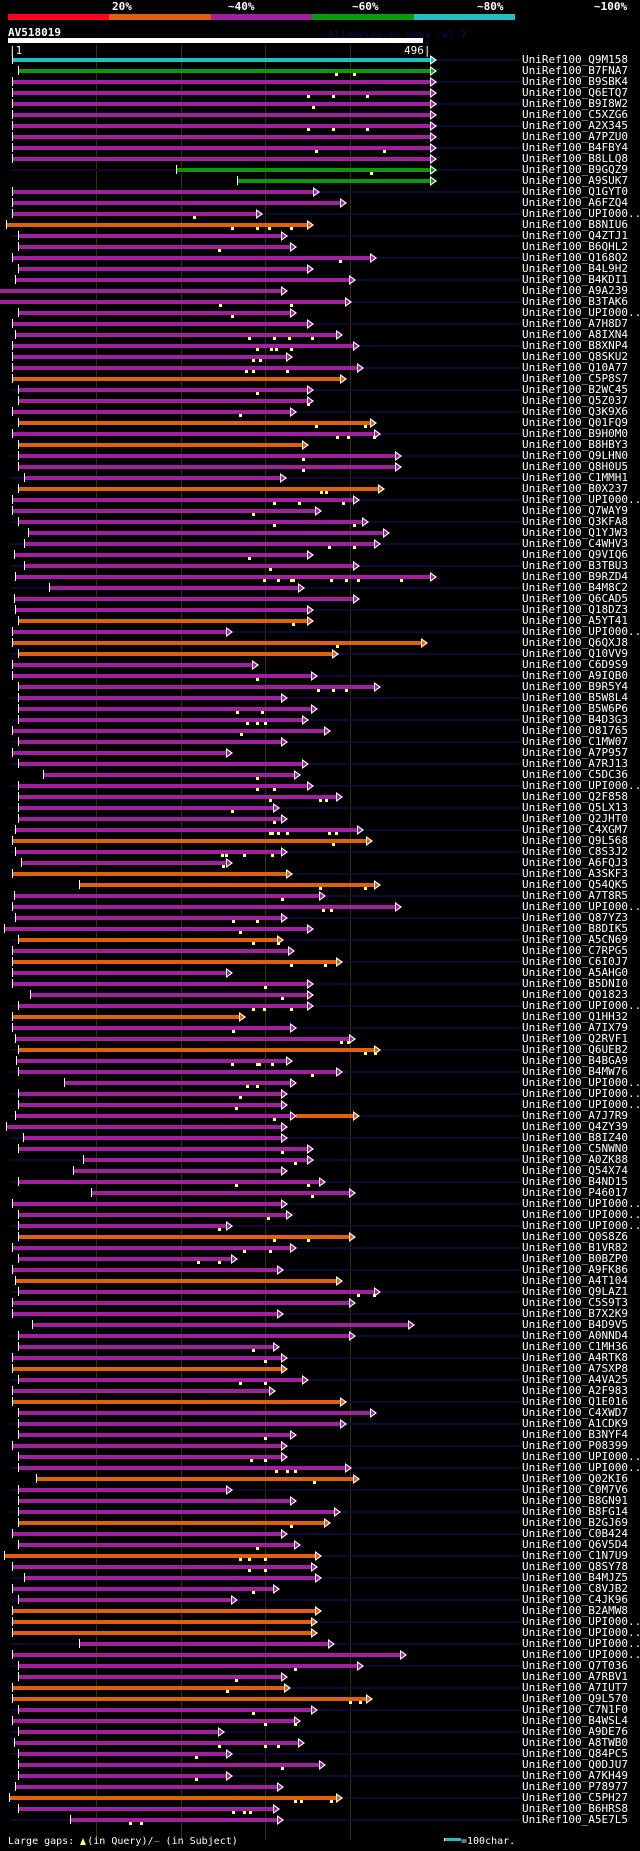  I want to click on hit-row: UniRef100_A8IXN4, so click(320, 334).